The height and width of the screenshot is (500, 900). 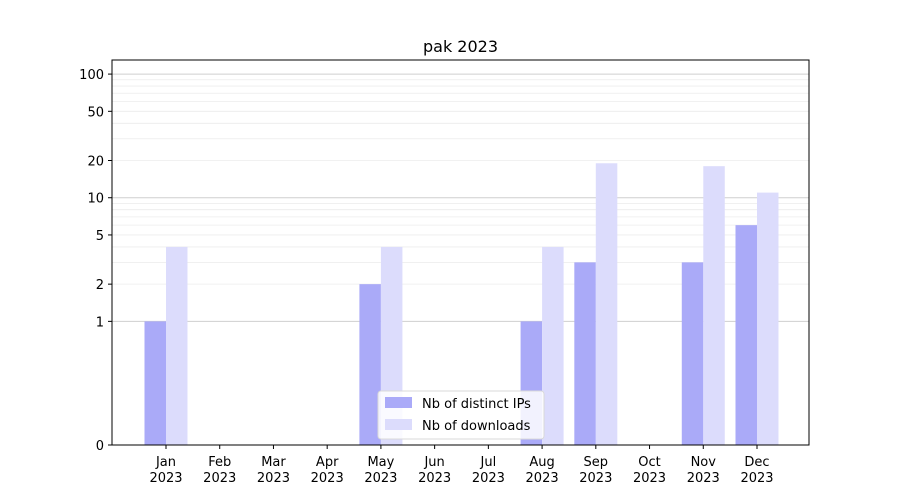 I want to click on x-tick-label: May 2023, so click(x=380, y=470).